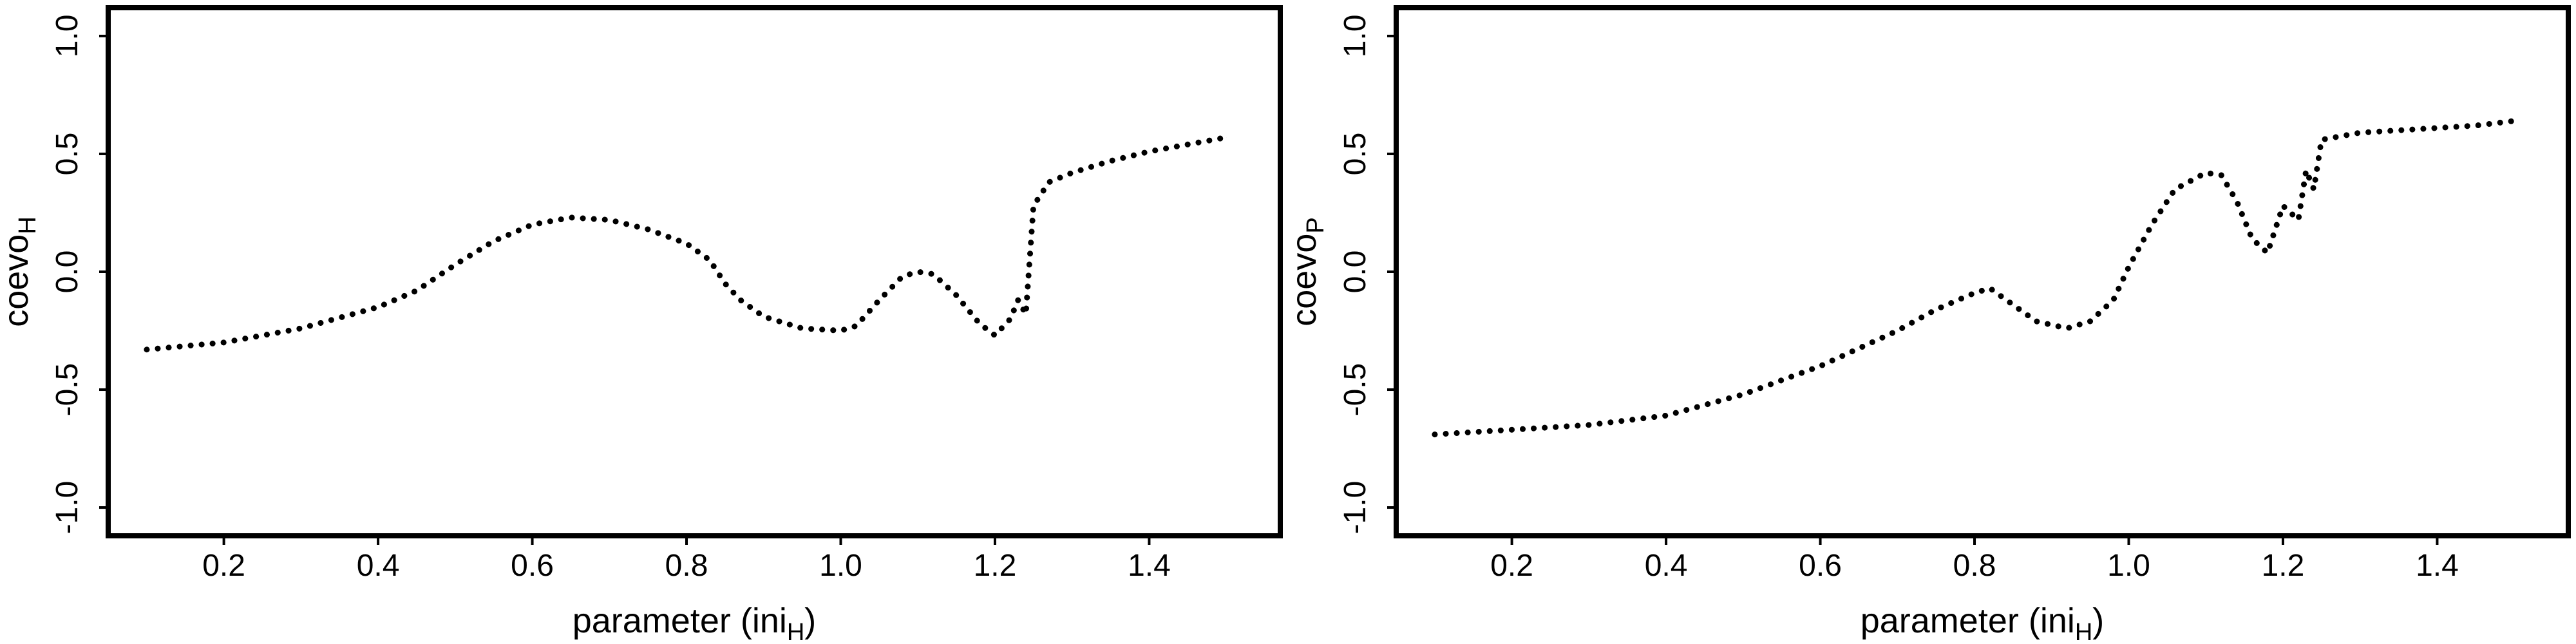 Image resolution: width=2576 pixels, height=644 pixels. Describe the element at coordinates (28, 225) in the screenshot. I see `y-axis-title-subscript: H` at that location.